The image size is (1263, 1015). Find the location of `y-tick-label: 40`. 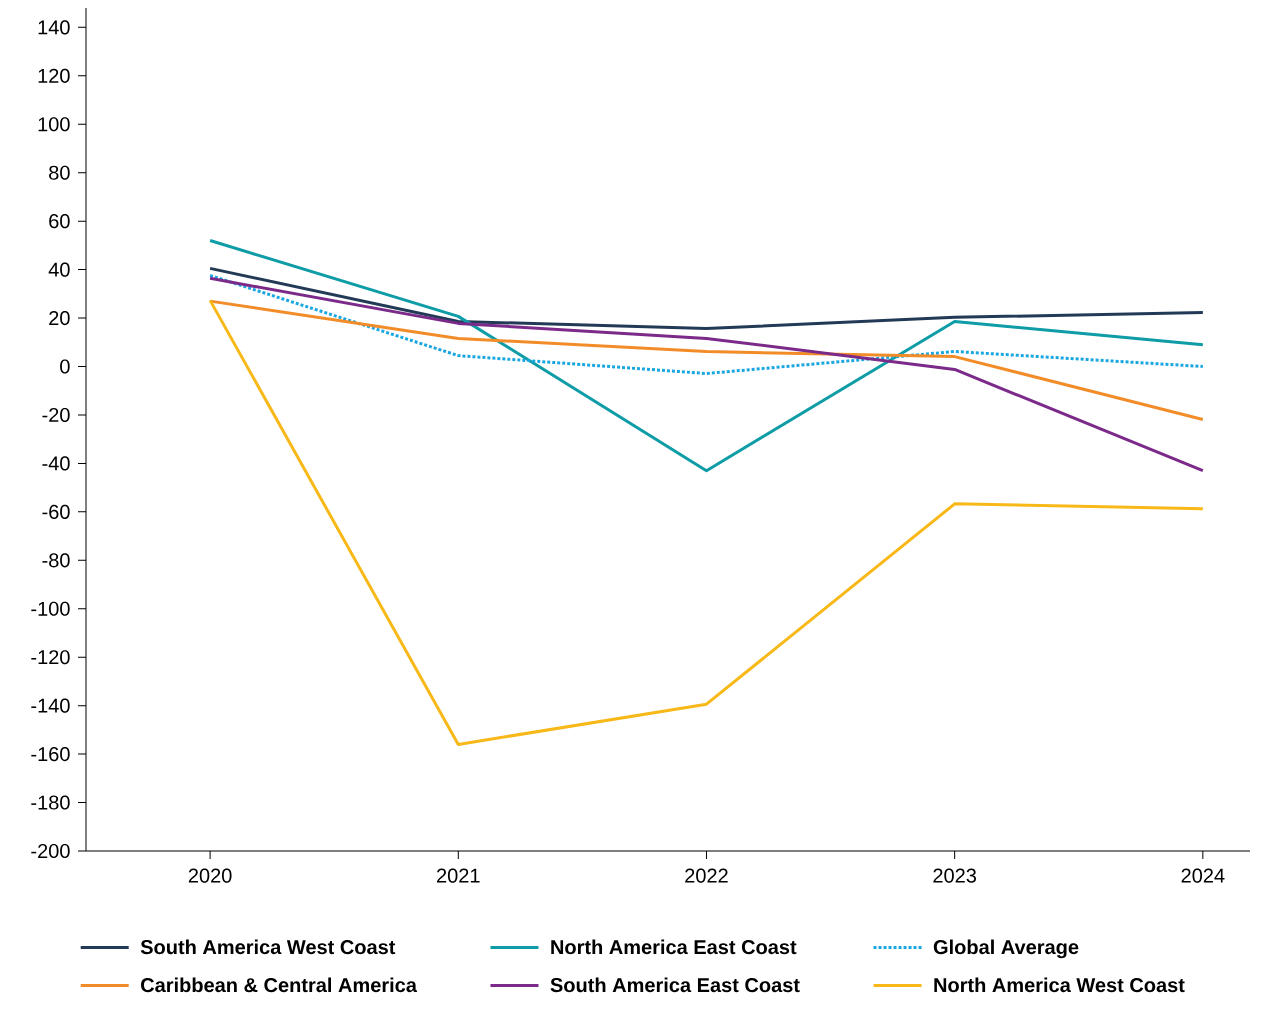

y-tick-label: 40 is located at coordinates (59, 269).